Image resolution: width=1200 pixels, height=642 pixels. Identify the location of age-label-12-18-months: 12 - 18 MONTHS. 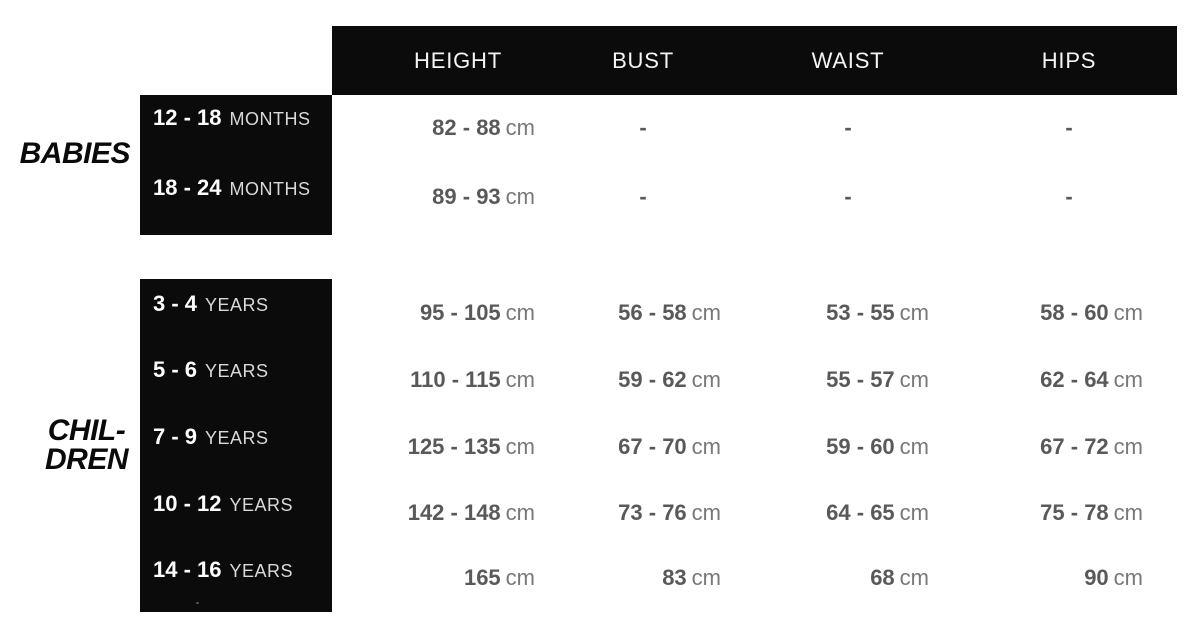
(232, 118).